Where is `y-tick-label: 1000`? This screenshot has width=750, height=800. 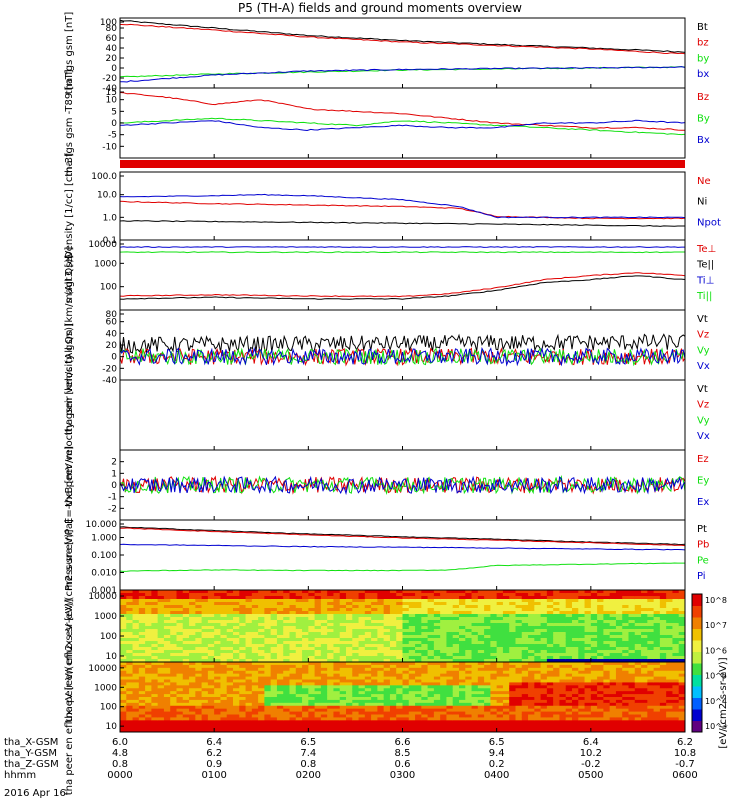 y-tick-label: 1000 is located at coordinates (105, 617).